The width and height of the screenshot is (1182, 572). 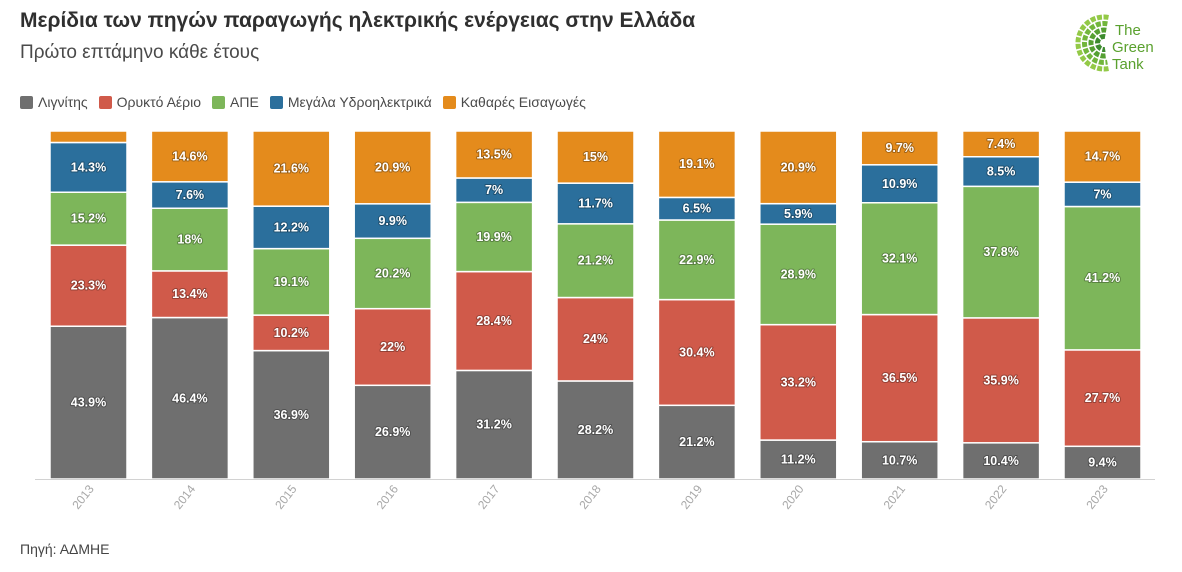 I want to click on data-label-value: 12.2, so click(x=286, y=227).